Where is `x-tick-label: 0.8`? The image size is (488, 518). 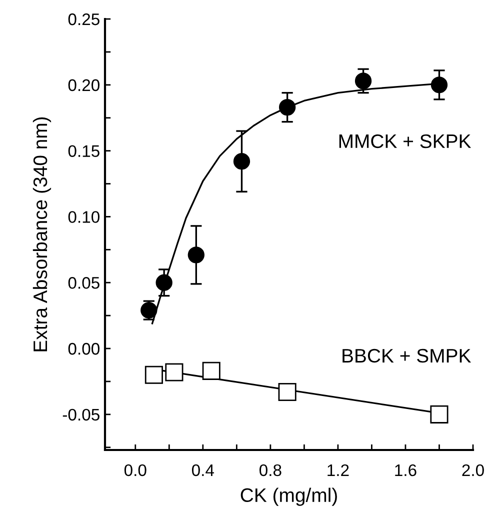
x-tick-label: 0.8 is located at coordinates (271, 470).